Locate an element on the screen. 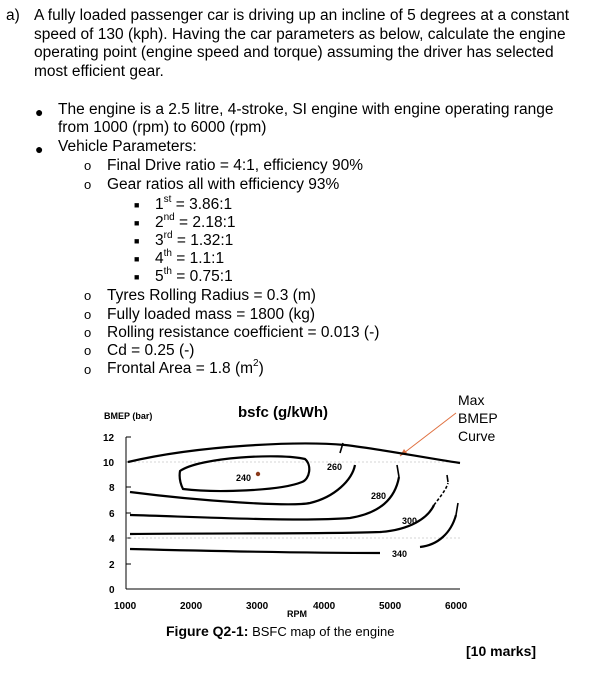 This screenshot has height=678, width=599. figure-caption: Figure Q2-1: BSFC map of the engine is located at coordinates (280, 631).